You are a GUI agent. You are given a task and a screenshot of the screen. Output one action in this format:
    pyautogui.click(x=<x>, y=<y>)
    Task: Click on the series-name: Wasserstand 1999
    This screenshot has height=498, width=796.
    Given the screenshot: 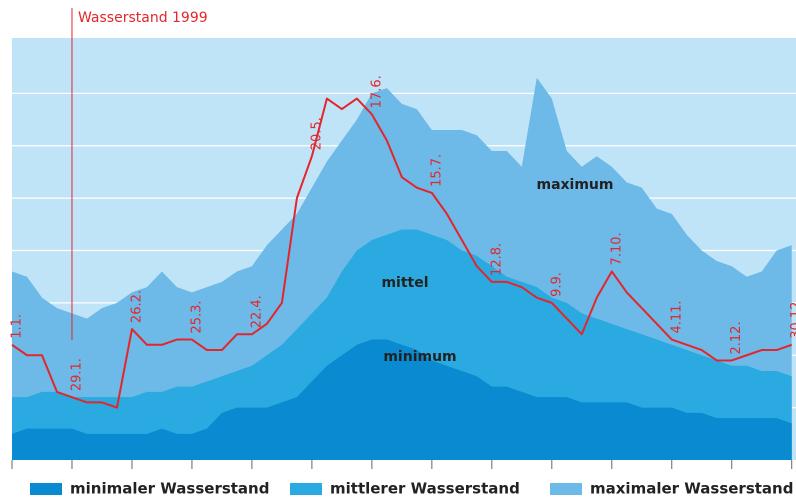 What is the action you would take?
    pyautogui.click(x=143, y=18)
    